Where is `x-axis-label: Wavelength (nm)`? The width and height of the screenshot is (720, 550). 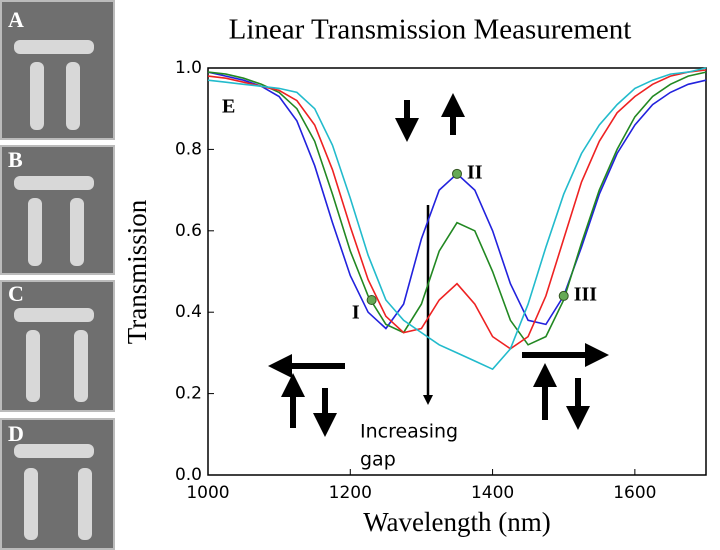
x-axis-label: Wavelength (nm) is located at coordinates (457, 522).